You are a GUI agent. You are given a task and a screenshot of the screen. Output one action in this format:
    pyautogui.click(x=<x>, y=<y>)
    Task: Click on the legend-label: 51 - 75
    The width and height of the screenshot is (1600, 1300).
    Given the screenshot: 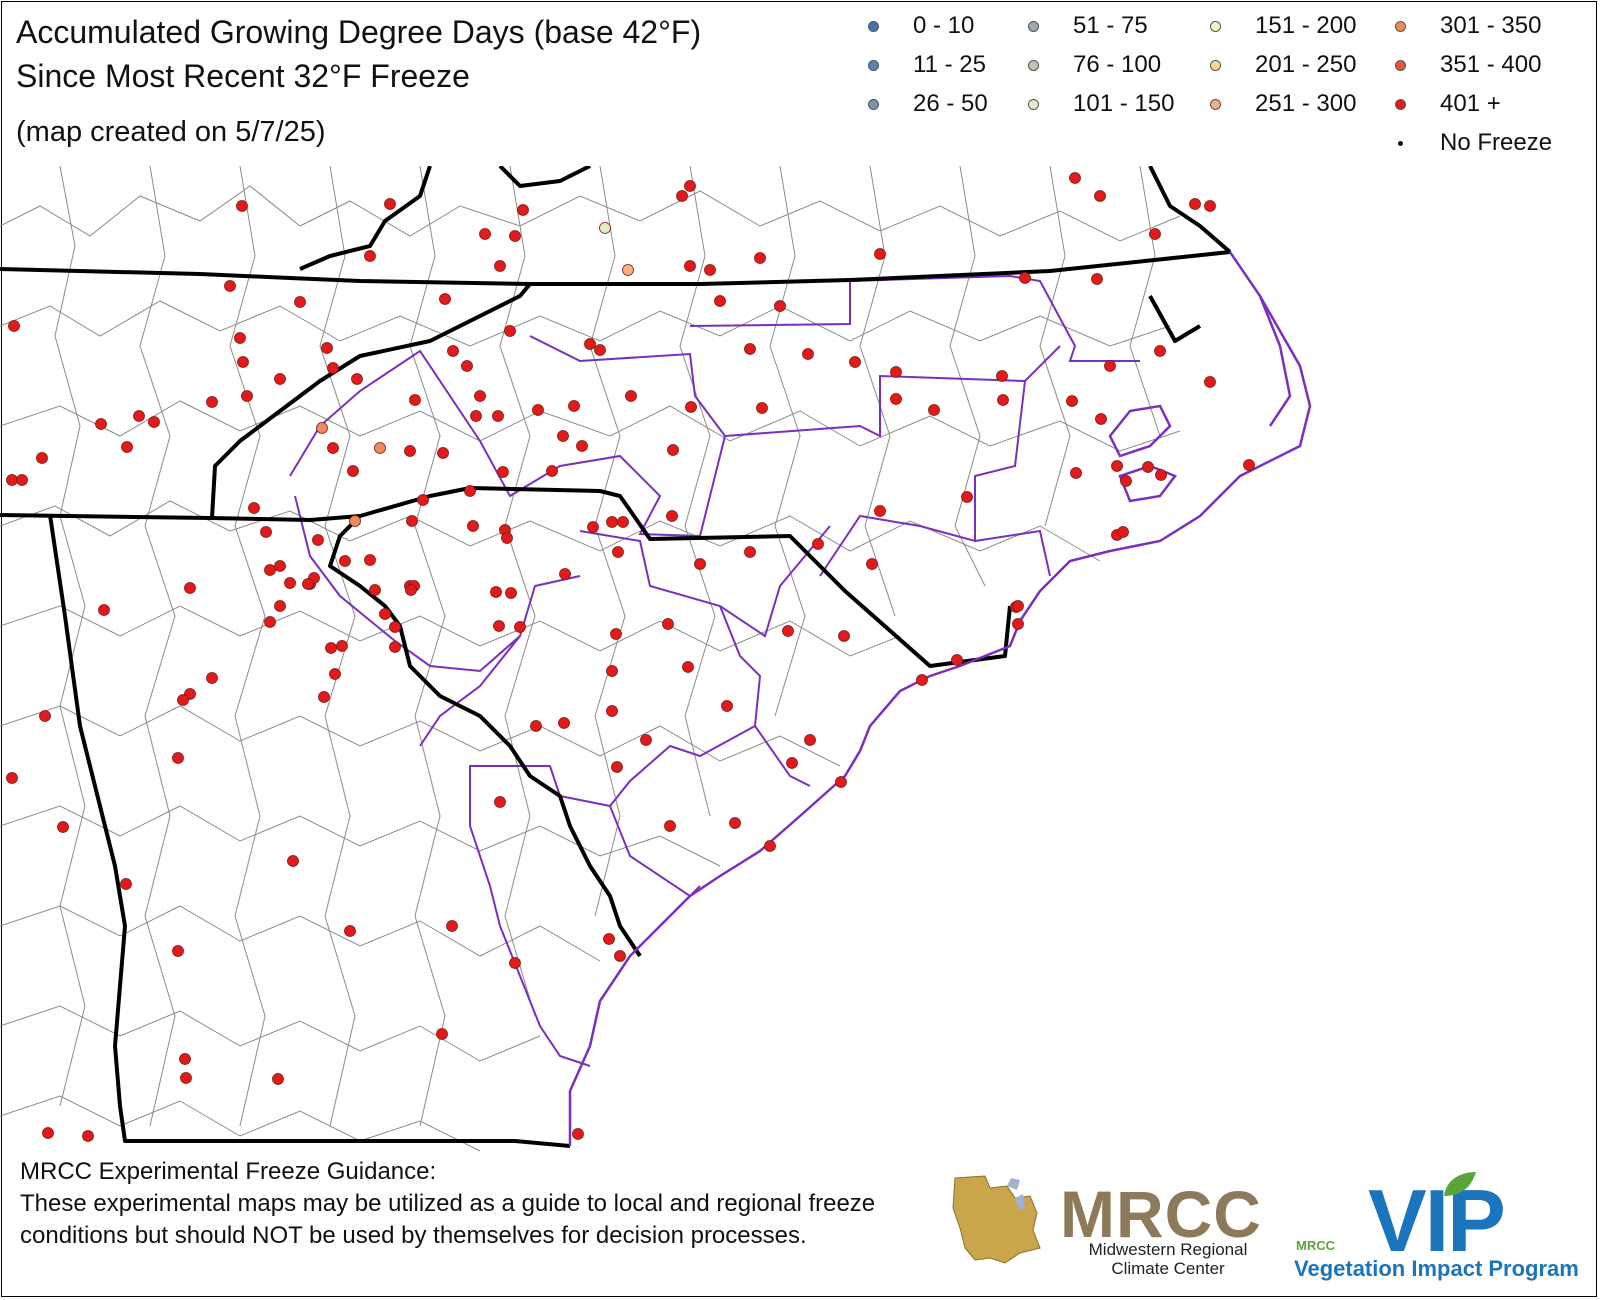 What is the action you would take?
    pyautogui.click(x=1110, y=25)
    